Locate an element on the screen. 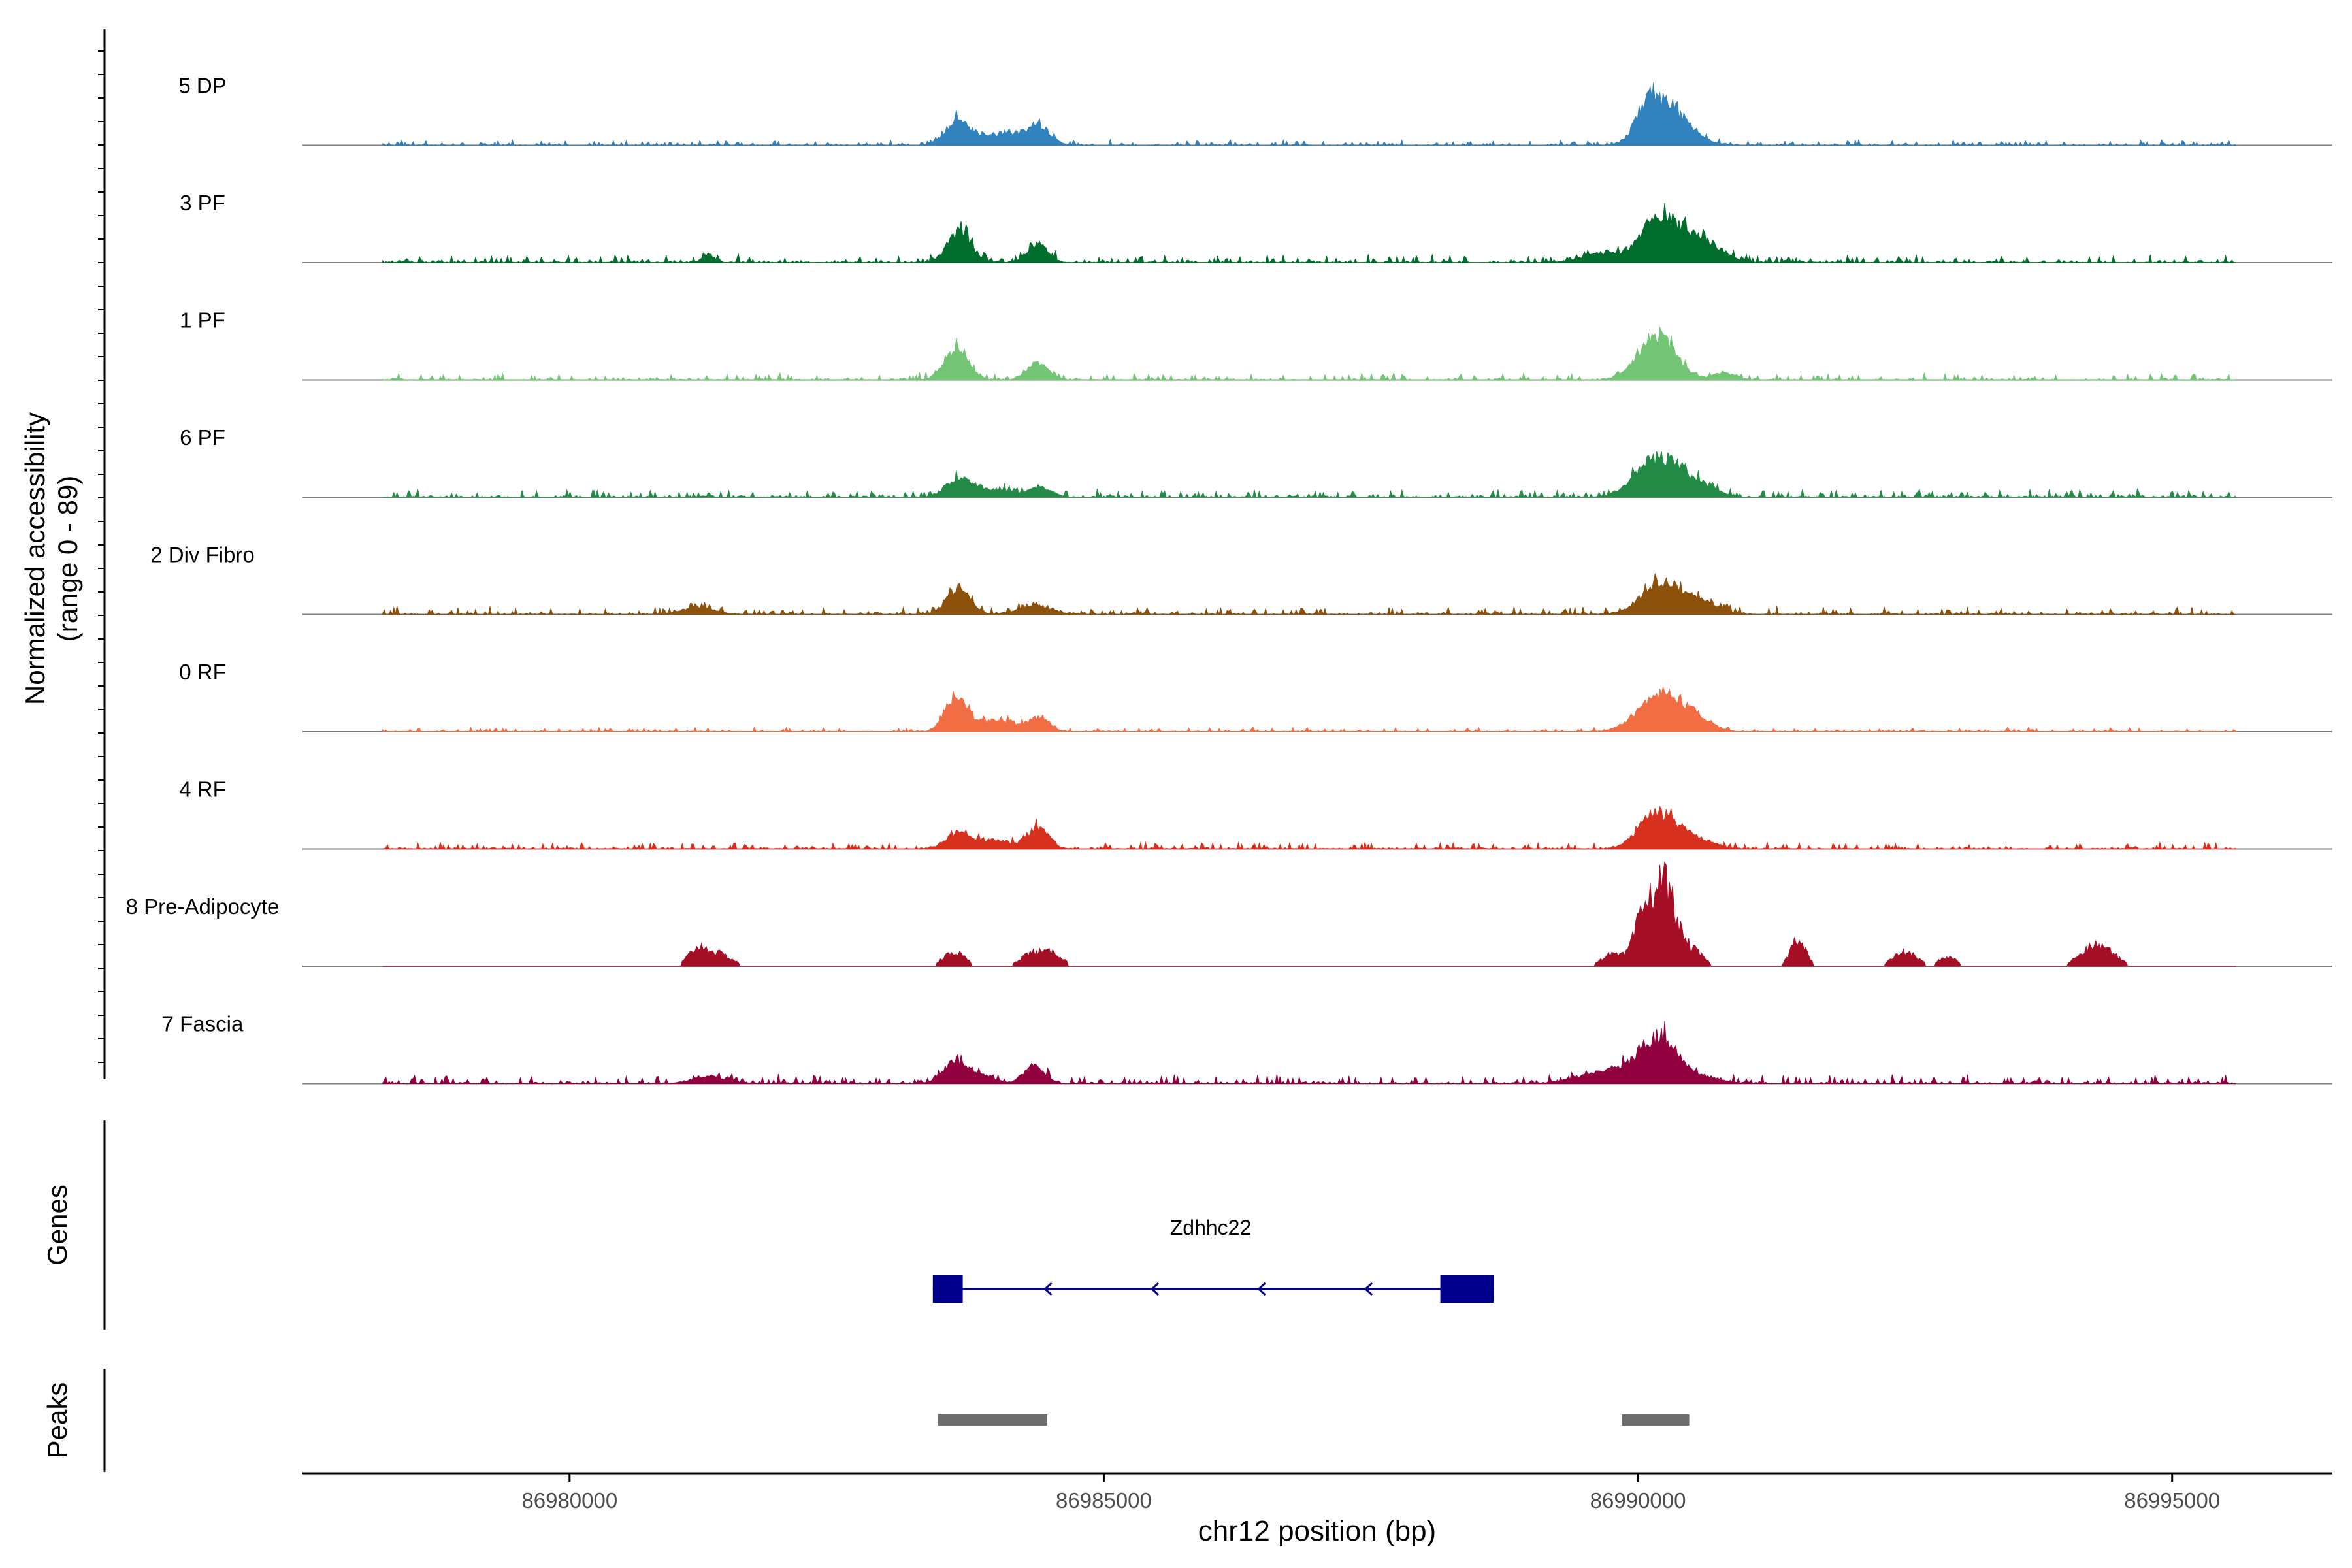  track-label: 1 PF is located at coordinates (202, 320).